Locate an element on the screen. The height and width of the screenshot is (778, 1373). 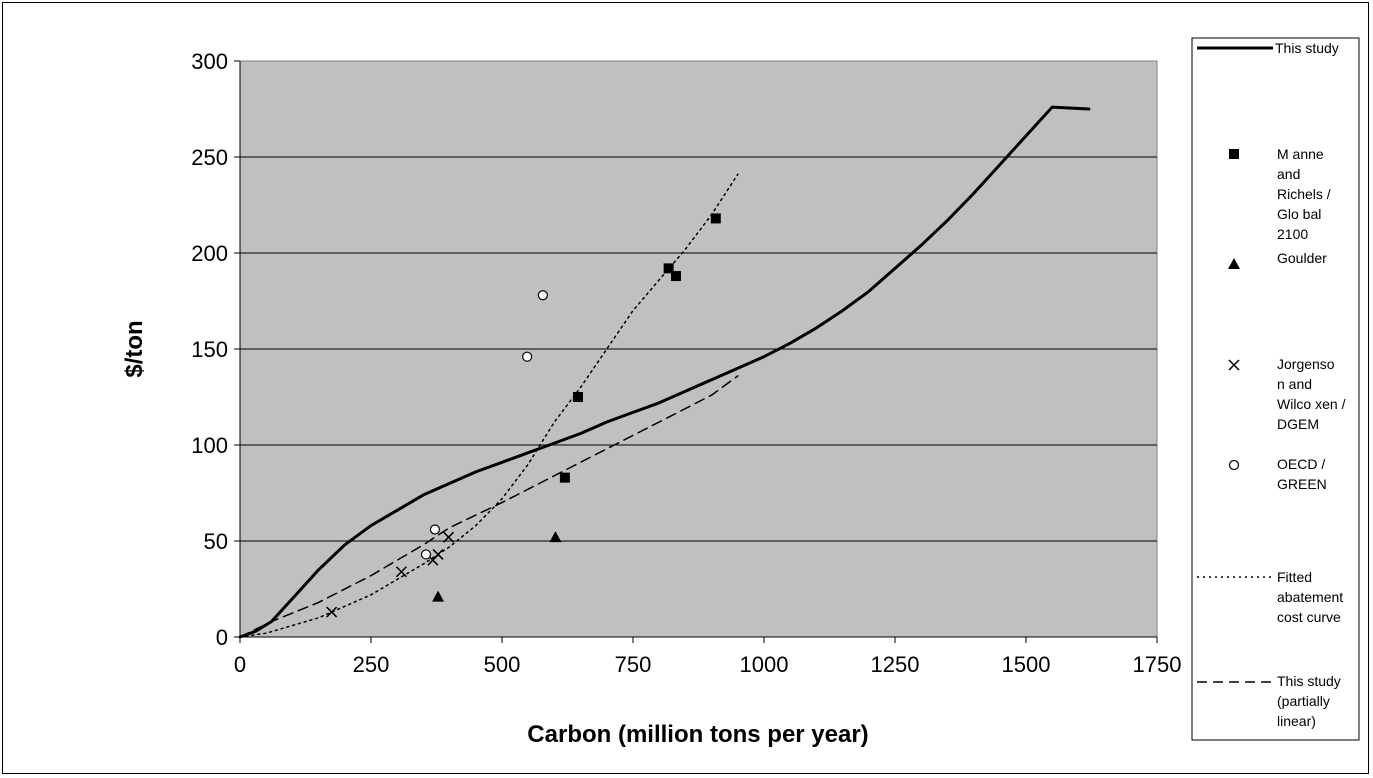
legend-partial-line-1: This study is located at coordinates (1309, 681).